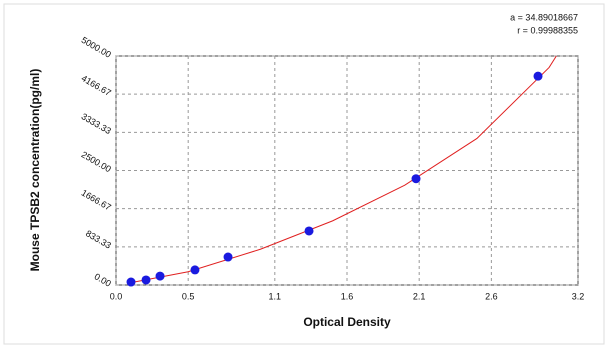 The image size is (608, 353). I want to click on x-tick-label: 2.1, so click(419, 296).